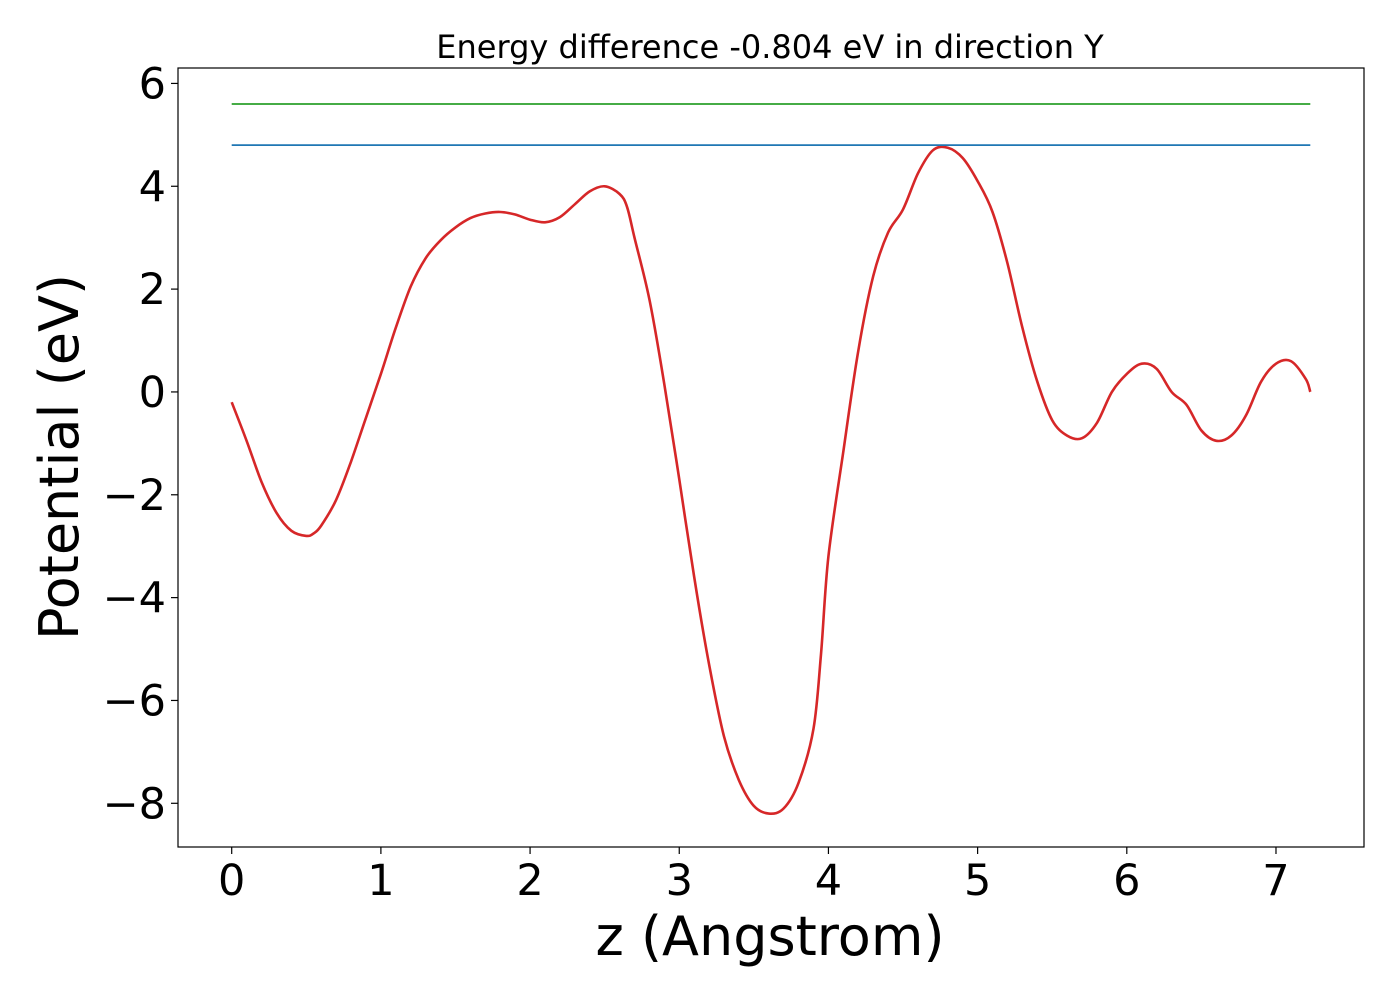 The image size is (1400, 1004). Describe the element at coordinates (134, 496) in the screenshot. I see `y-tick-label: −2` at that location.